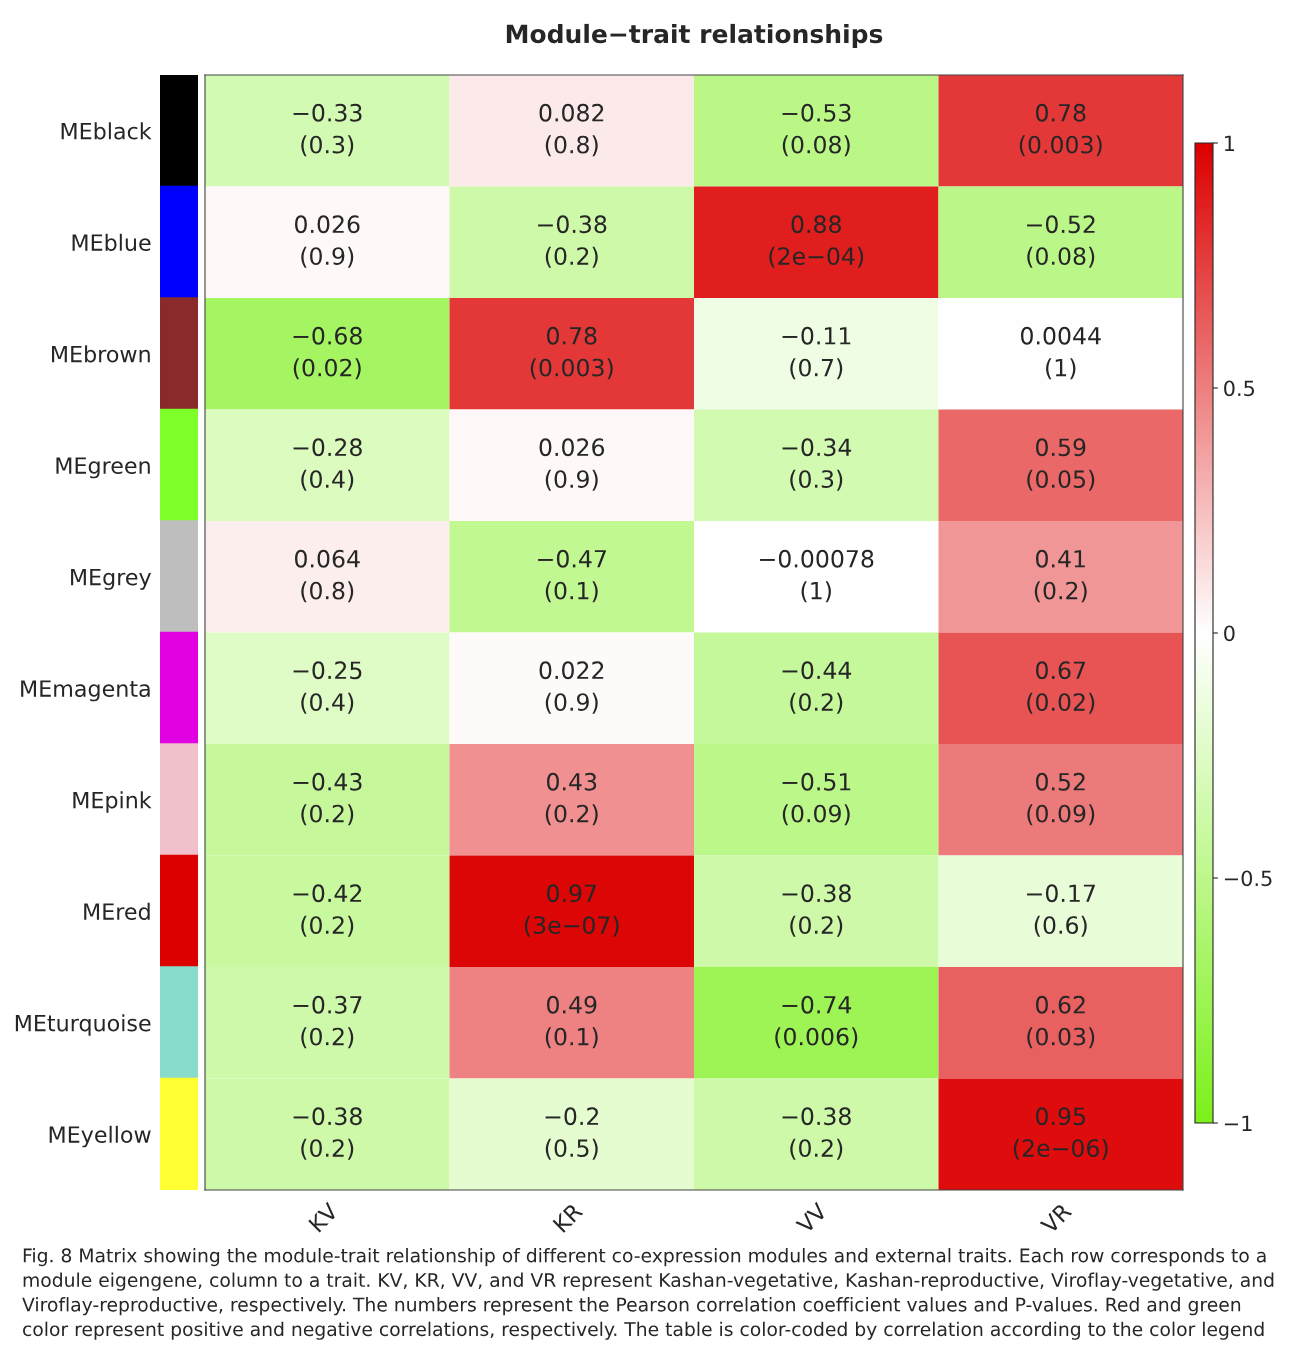  I want to click on data-label: 0.67 (0.02), so click(1061, 687).